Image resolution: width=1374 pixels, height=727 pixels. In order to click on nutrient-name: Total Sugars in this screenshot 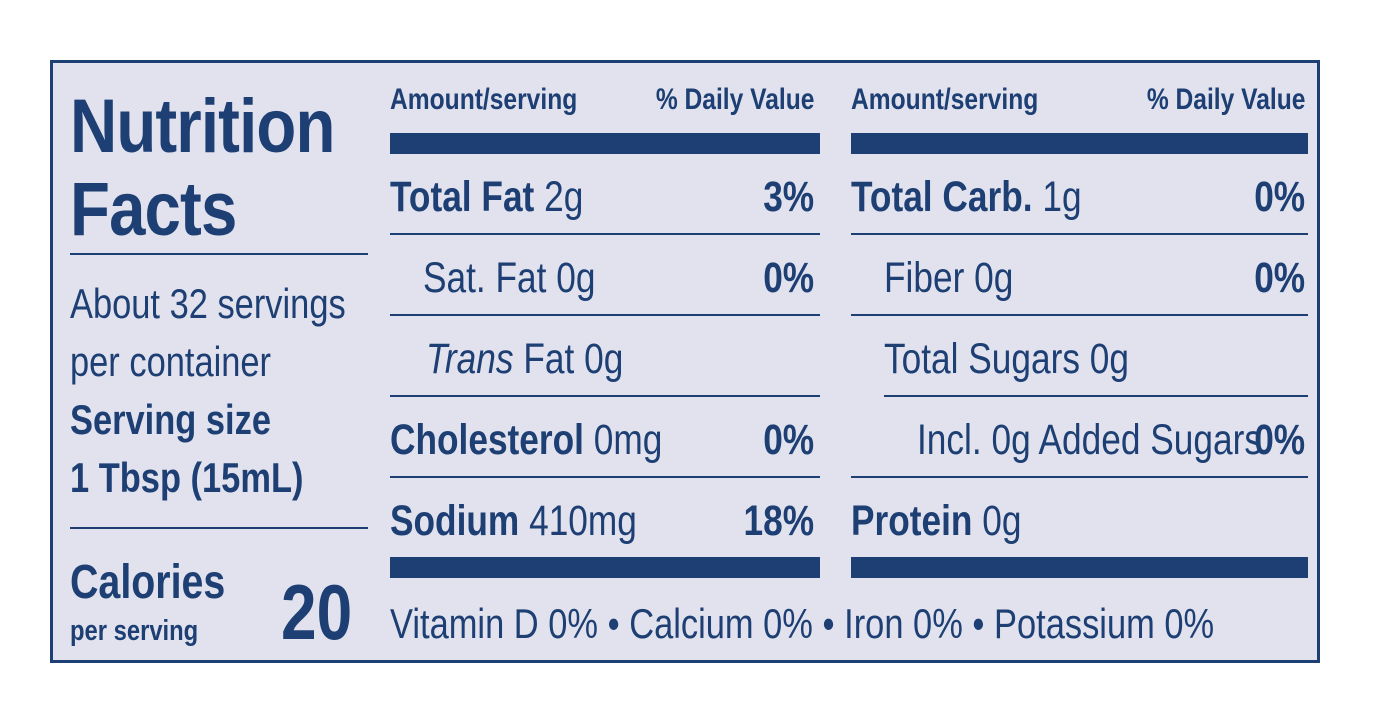, I will do `click(982, 359)`.